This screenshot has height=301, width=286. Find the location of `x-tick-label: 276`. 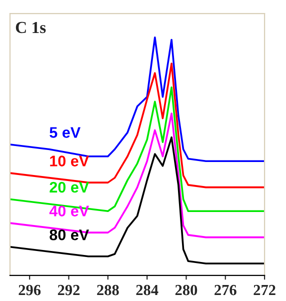

x-tick-label: 276 is located at coordinates (225, 290).